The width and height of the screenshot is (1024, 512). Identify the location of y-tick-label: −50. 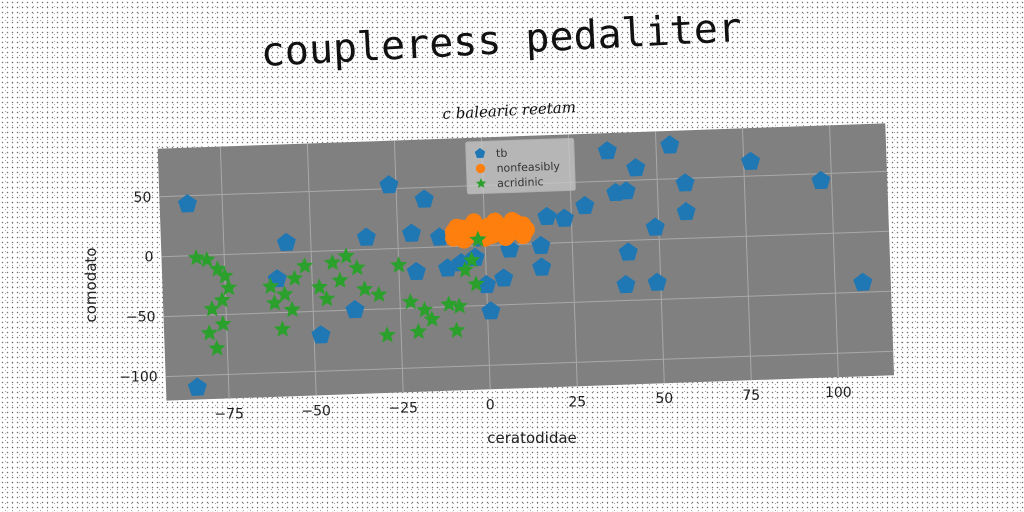
(141, 318).